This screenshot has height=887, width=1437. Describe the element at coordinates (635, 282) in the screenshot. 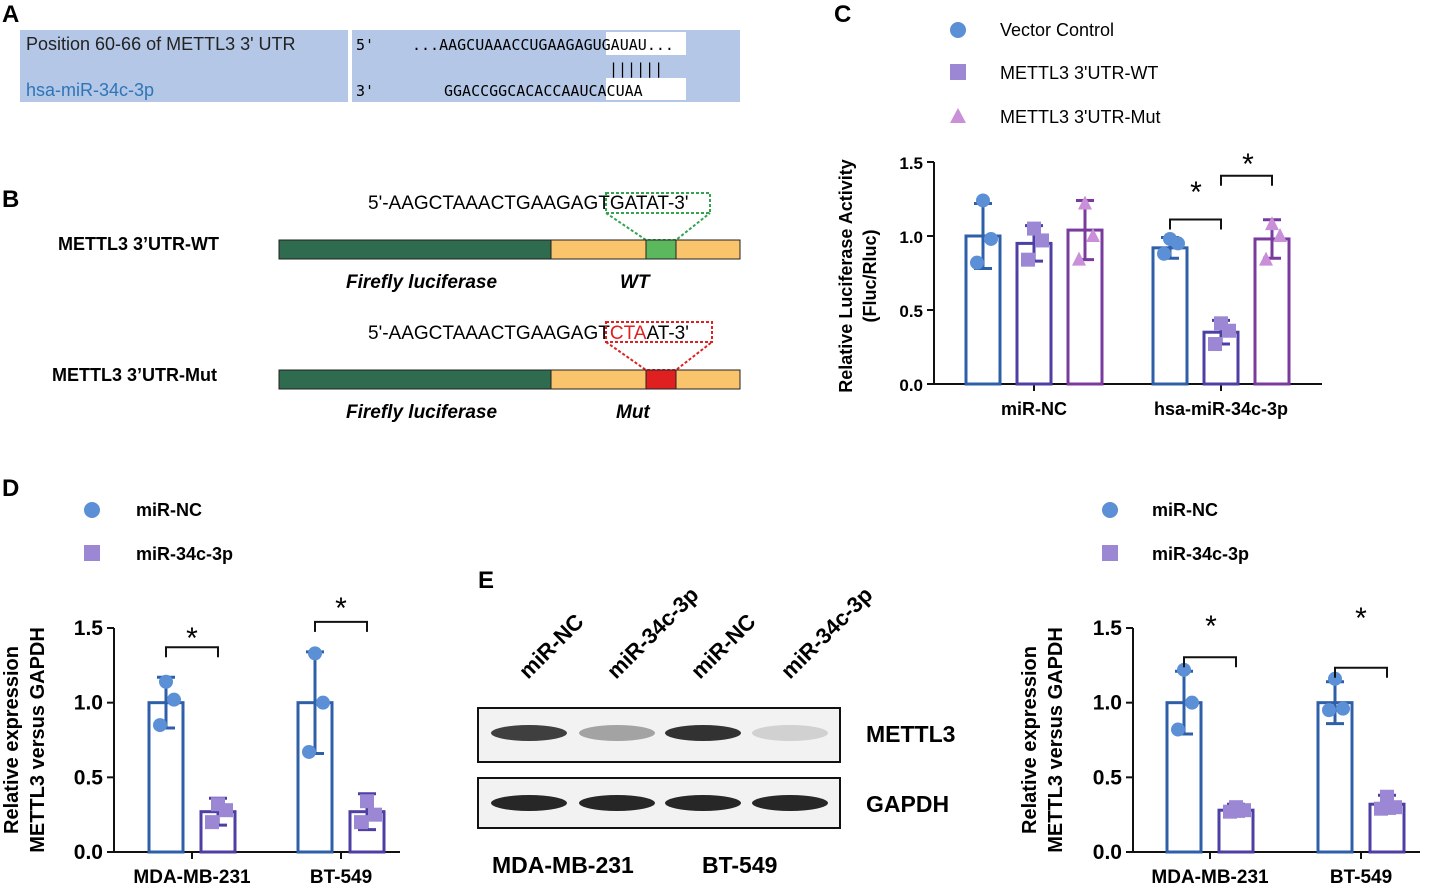

I see `wt-site-label: WT` at that location.